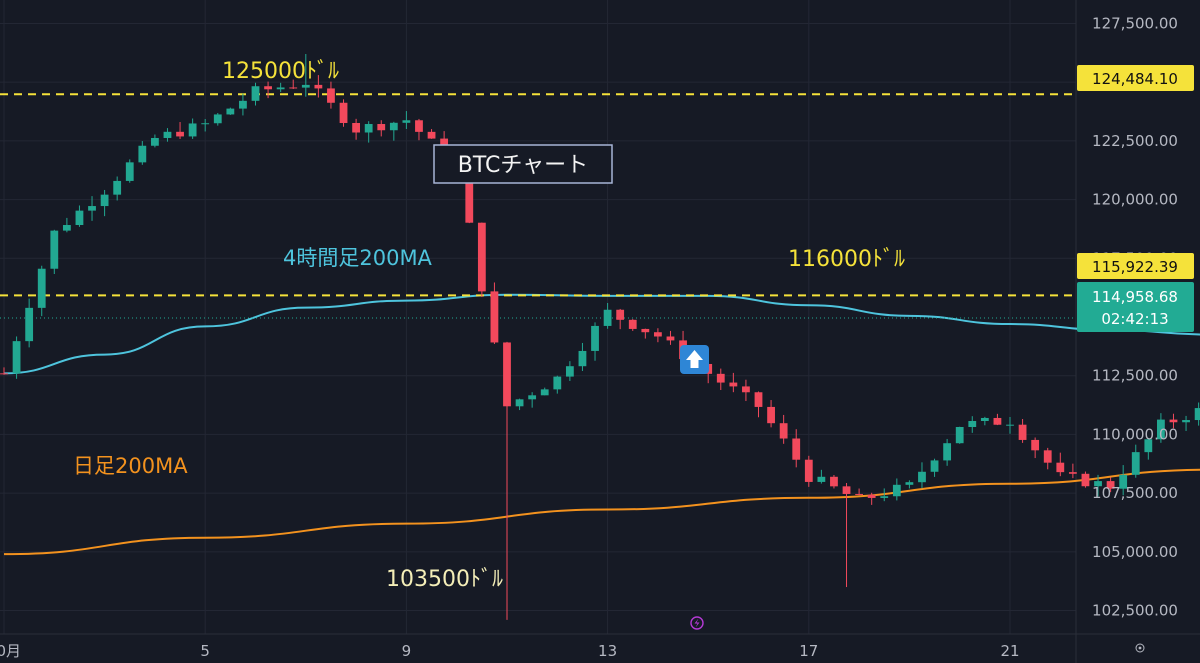 The image size is (1200, 663). I want to click on time-axis: 10月591317212511月5913, so click(600, 651).